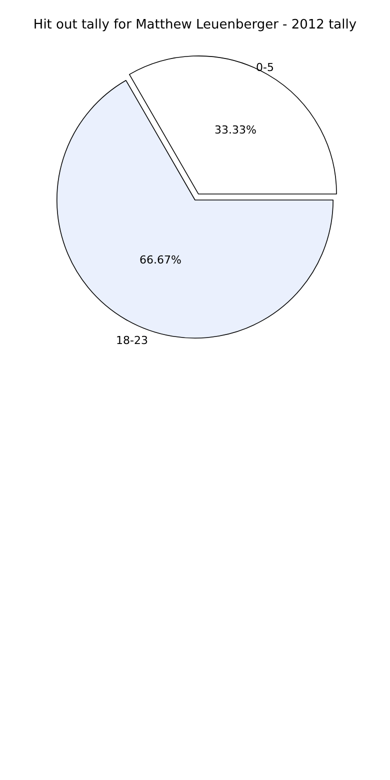 The width and height of the screenshot is (390, 780). What do you see at coordinates (265, 67) in the screenshot?
I see `slice-label: 0-5` at bounding box center [265, 67].